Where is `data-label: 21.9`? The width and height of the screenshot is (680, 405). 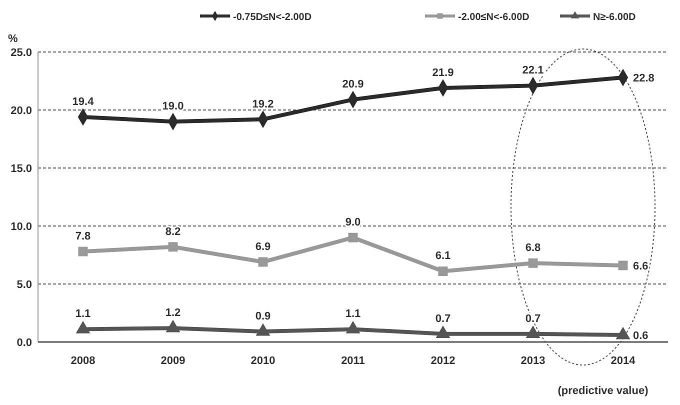 data-label: 21.9 is located at coordinates (443, 72).